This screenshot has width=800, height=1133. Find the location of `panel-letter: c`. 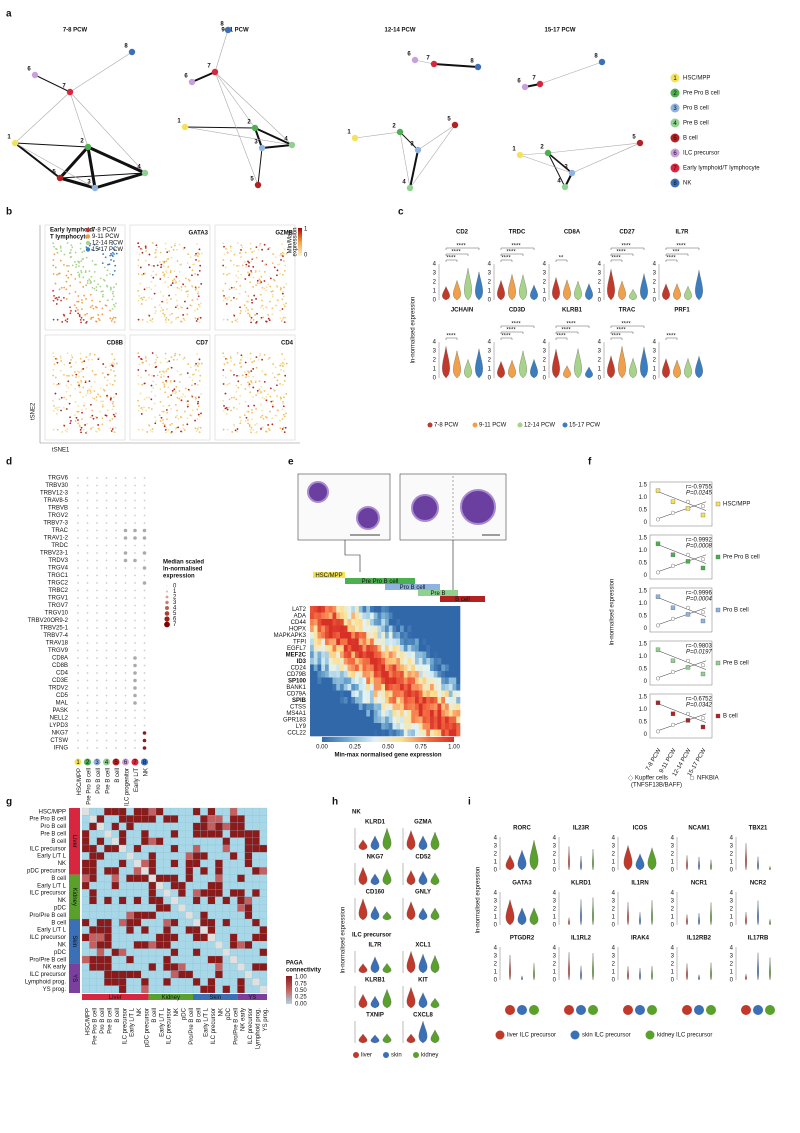

panel-letter: c is located at coordinates (401, 212).